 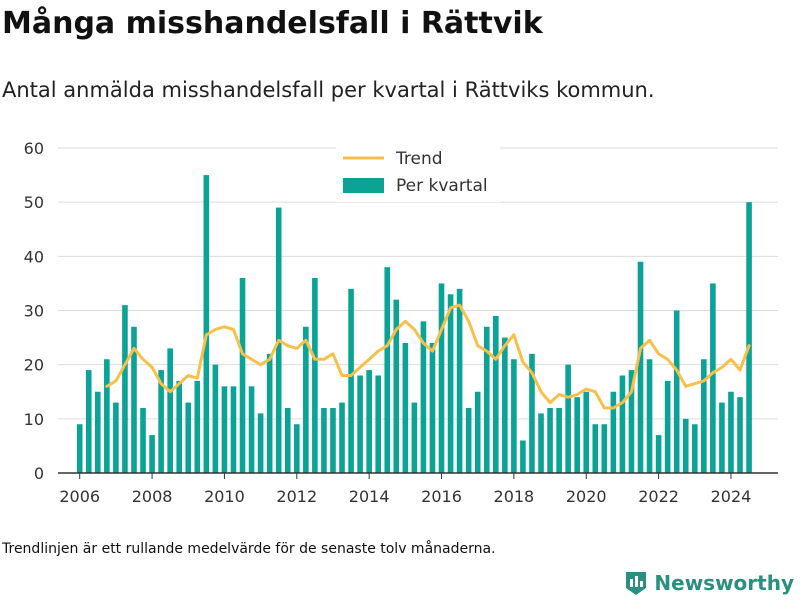 What do you see at coordinates (419, 159) in the screenshot?
I see `legend-trend-label: Trend` at bounding box center [419, 159].